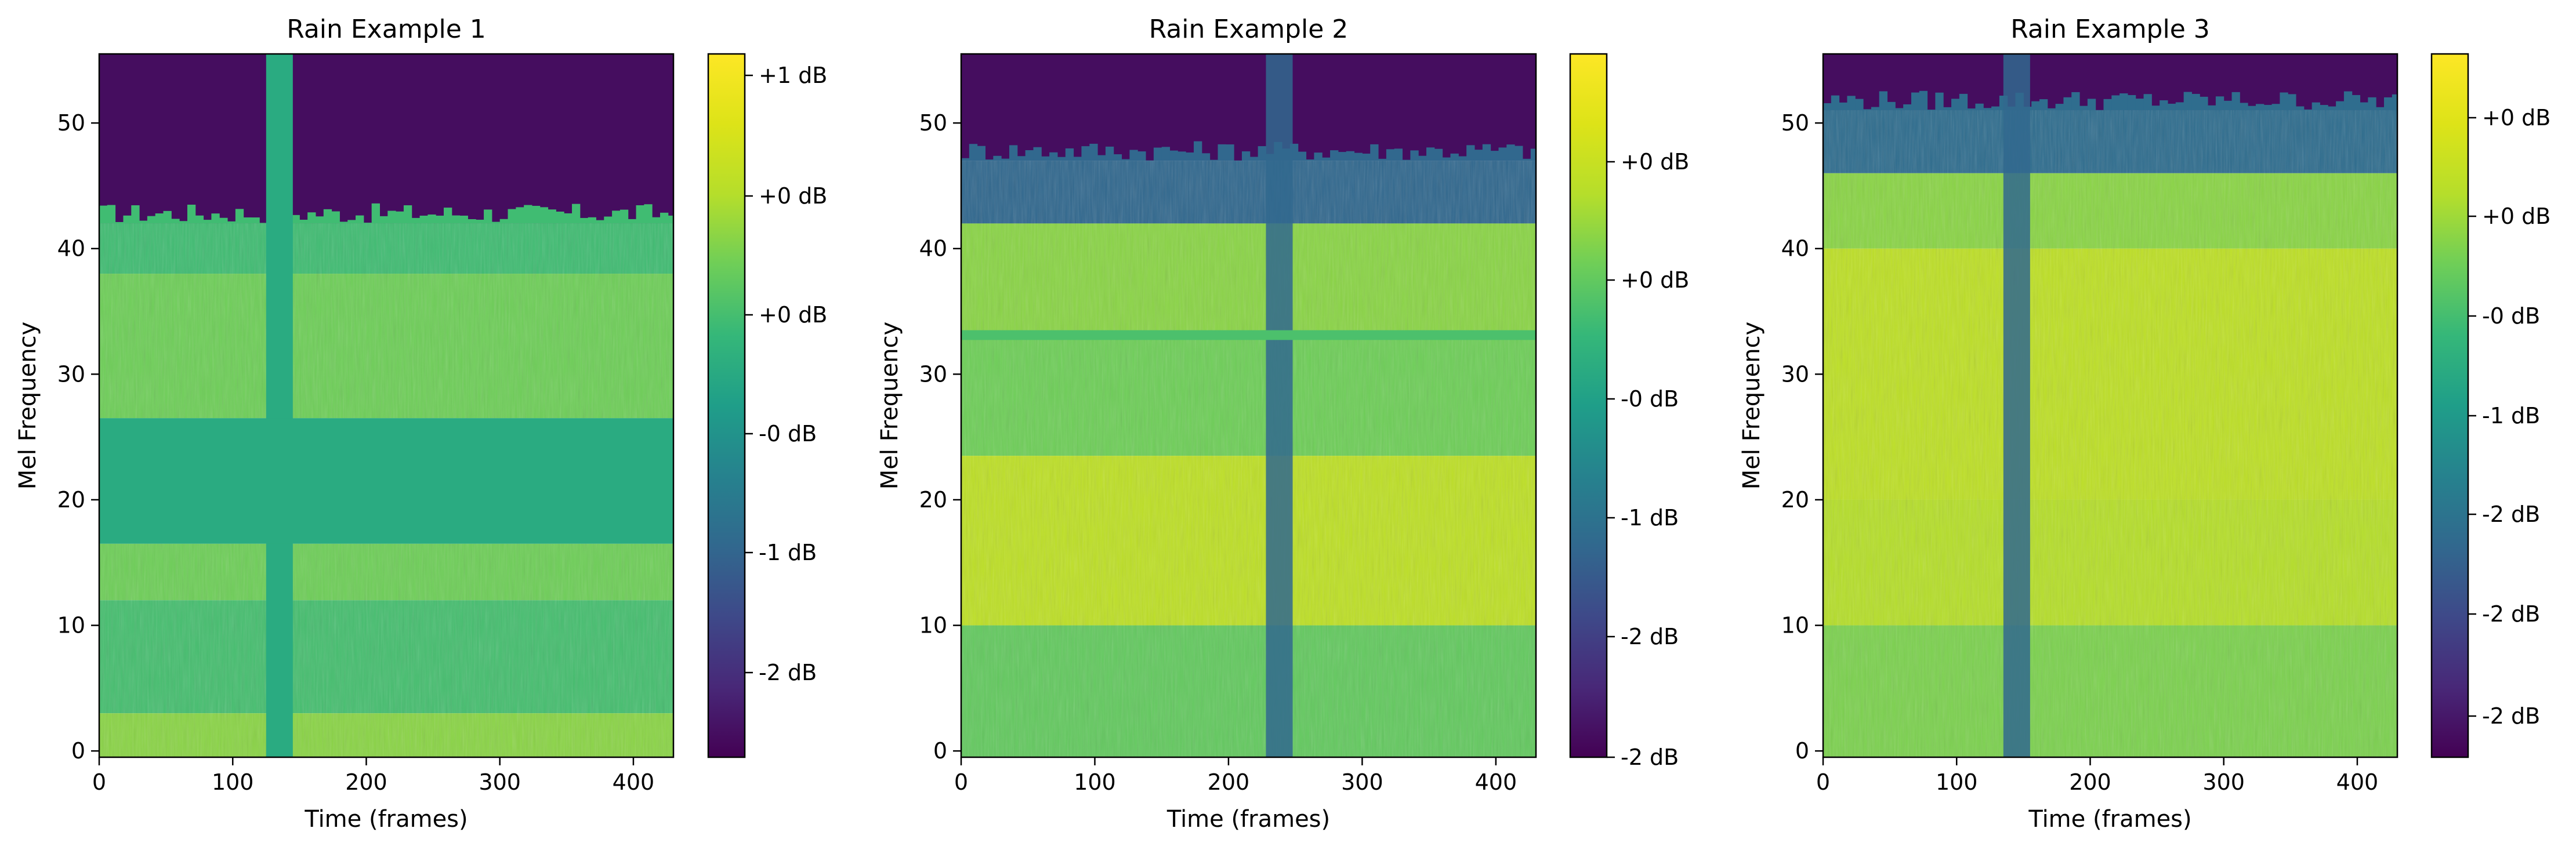 The height and width of the screenshot is (850, 2576). What do you see at coordinates (1802, 751) in the screenshot?
I see `y-tick-label: 0` at bounding box center [1802, 751].